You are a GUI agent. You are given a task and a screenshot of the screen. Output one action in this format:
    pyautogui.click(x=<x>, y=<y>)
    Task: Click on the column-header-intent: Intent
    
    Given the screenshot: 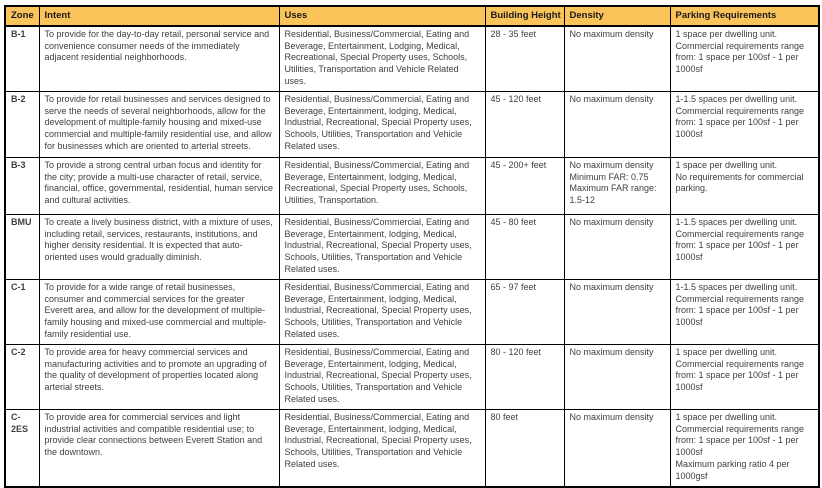 What is the action you would take?
    pyautogui.click(x=159, y=16)
    